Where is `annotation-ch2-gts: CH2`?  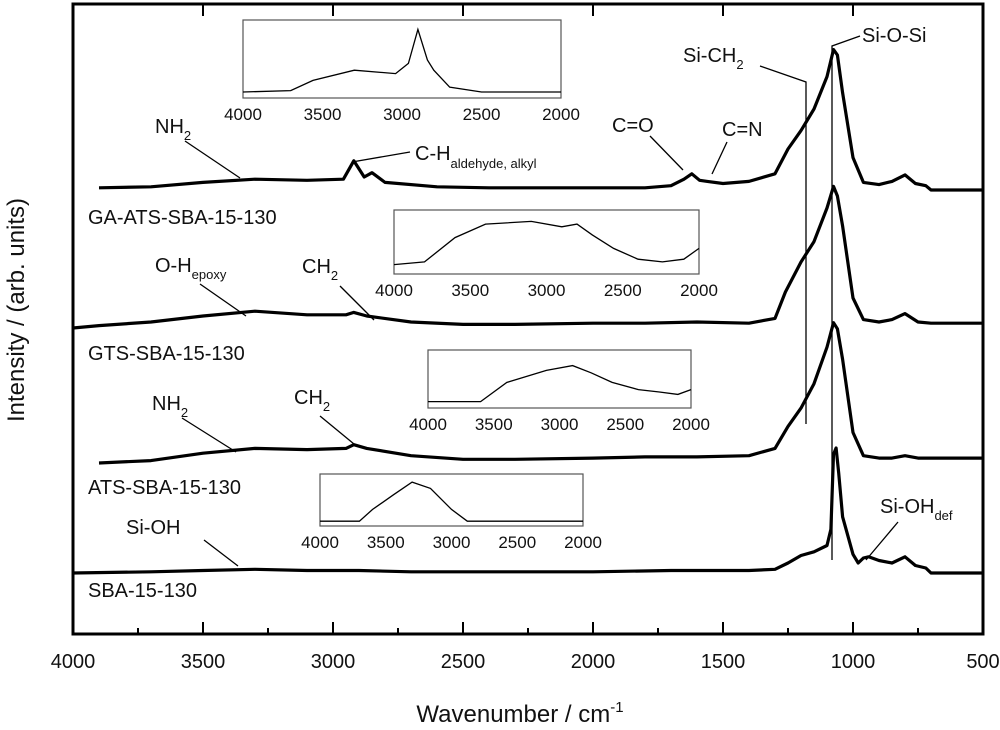 annotation-ch2-gts: CH2 is located at coordinates (320, 269).